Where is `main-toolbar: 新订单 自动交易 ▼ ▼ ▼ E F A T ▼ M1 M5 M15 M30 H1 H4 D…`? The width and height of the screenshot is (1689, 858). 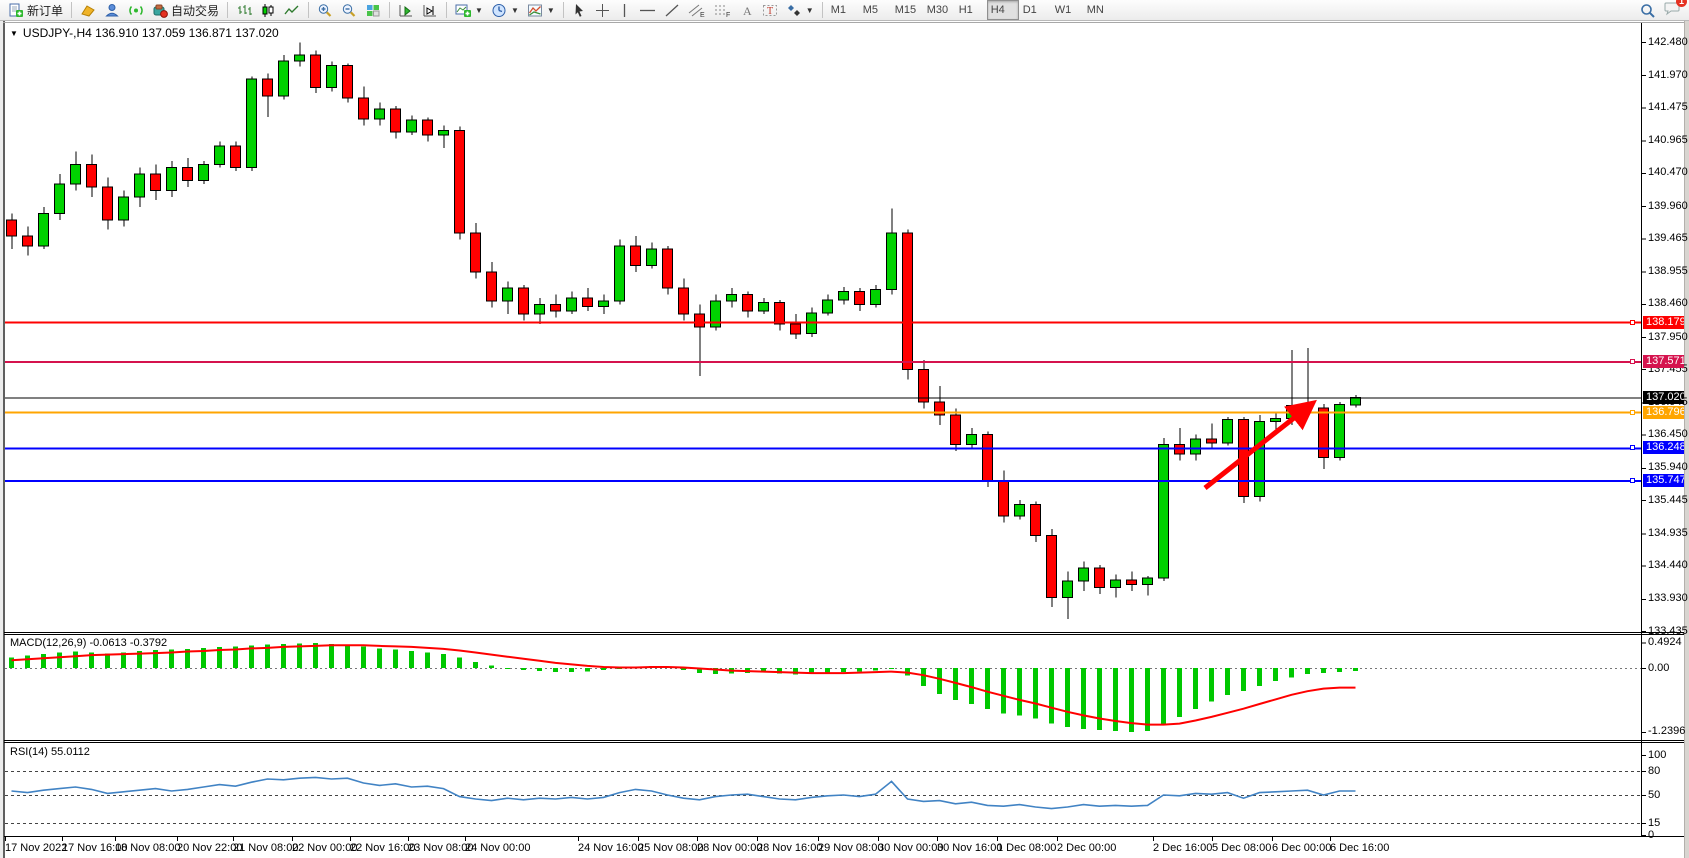
main-toolbar: 新订单 自动交易 ▼ ▼ ▼ E F A T ▼ M1 M5 M15 M30 H1 H4 D… is located at coordinates (844, 10).